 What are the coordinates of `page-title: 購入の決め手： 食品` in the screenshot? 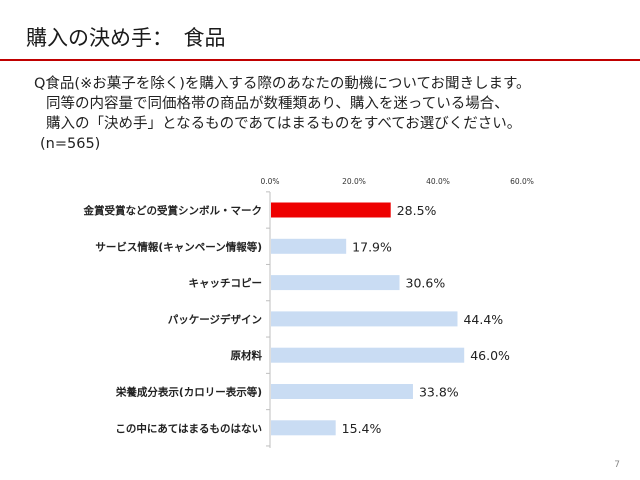 It's located at (126, 38).